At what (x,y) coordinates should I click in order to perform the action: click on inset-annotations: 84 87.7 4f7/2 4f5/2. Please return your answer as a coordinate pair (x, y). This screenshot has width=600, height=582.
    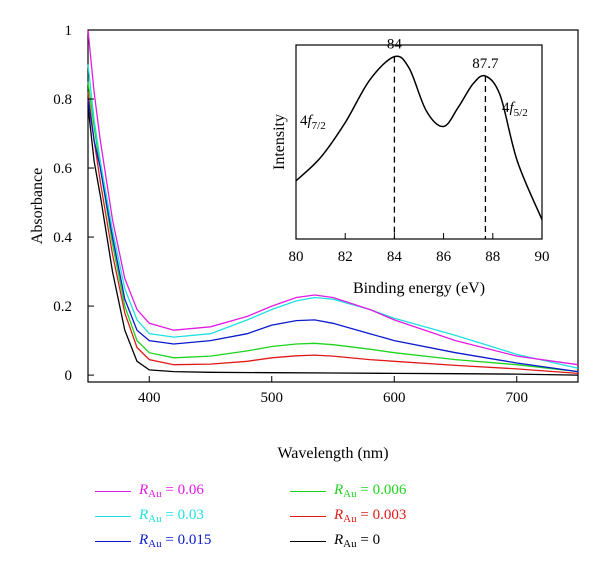
    Looking at the image, I should click on (414, 138).